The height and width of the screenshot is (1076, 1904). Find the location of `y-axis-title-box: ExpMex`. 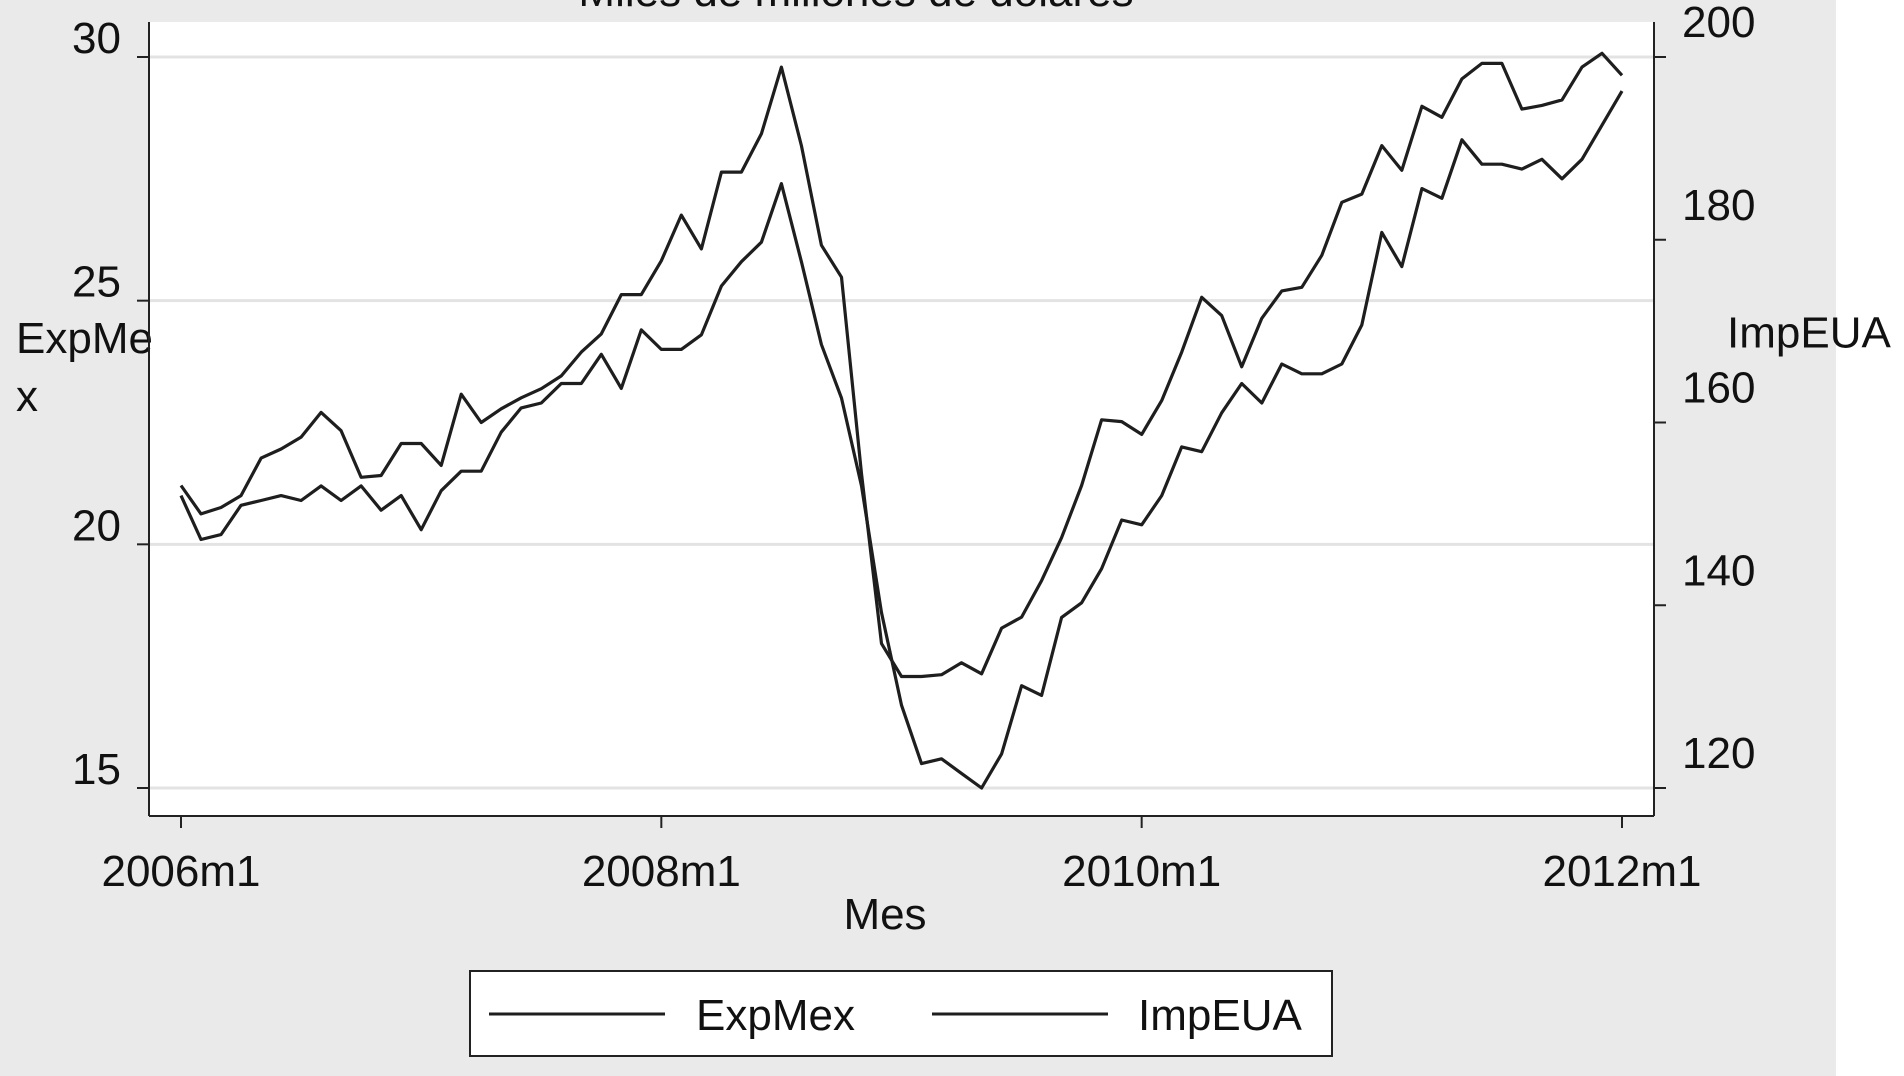

y-axis-title-box: ExpMex is located at coordinates (84, 367).